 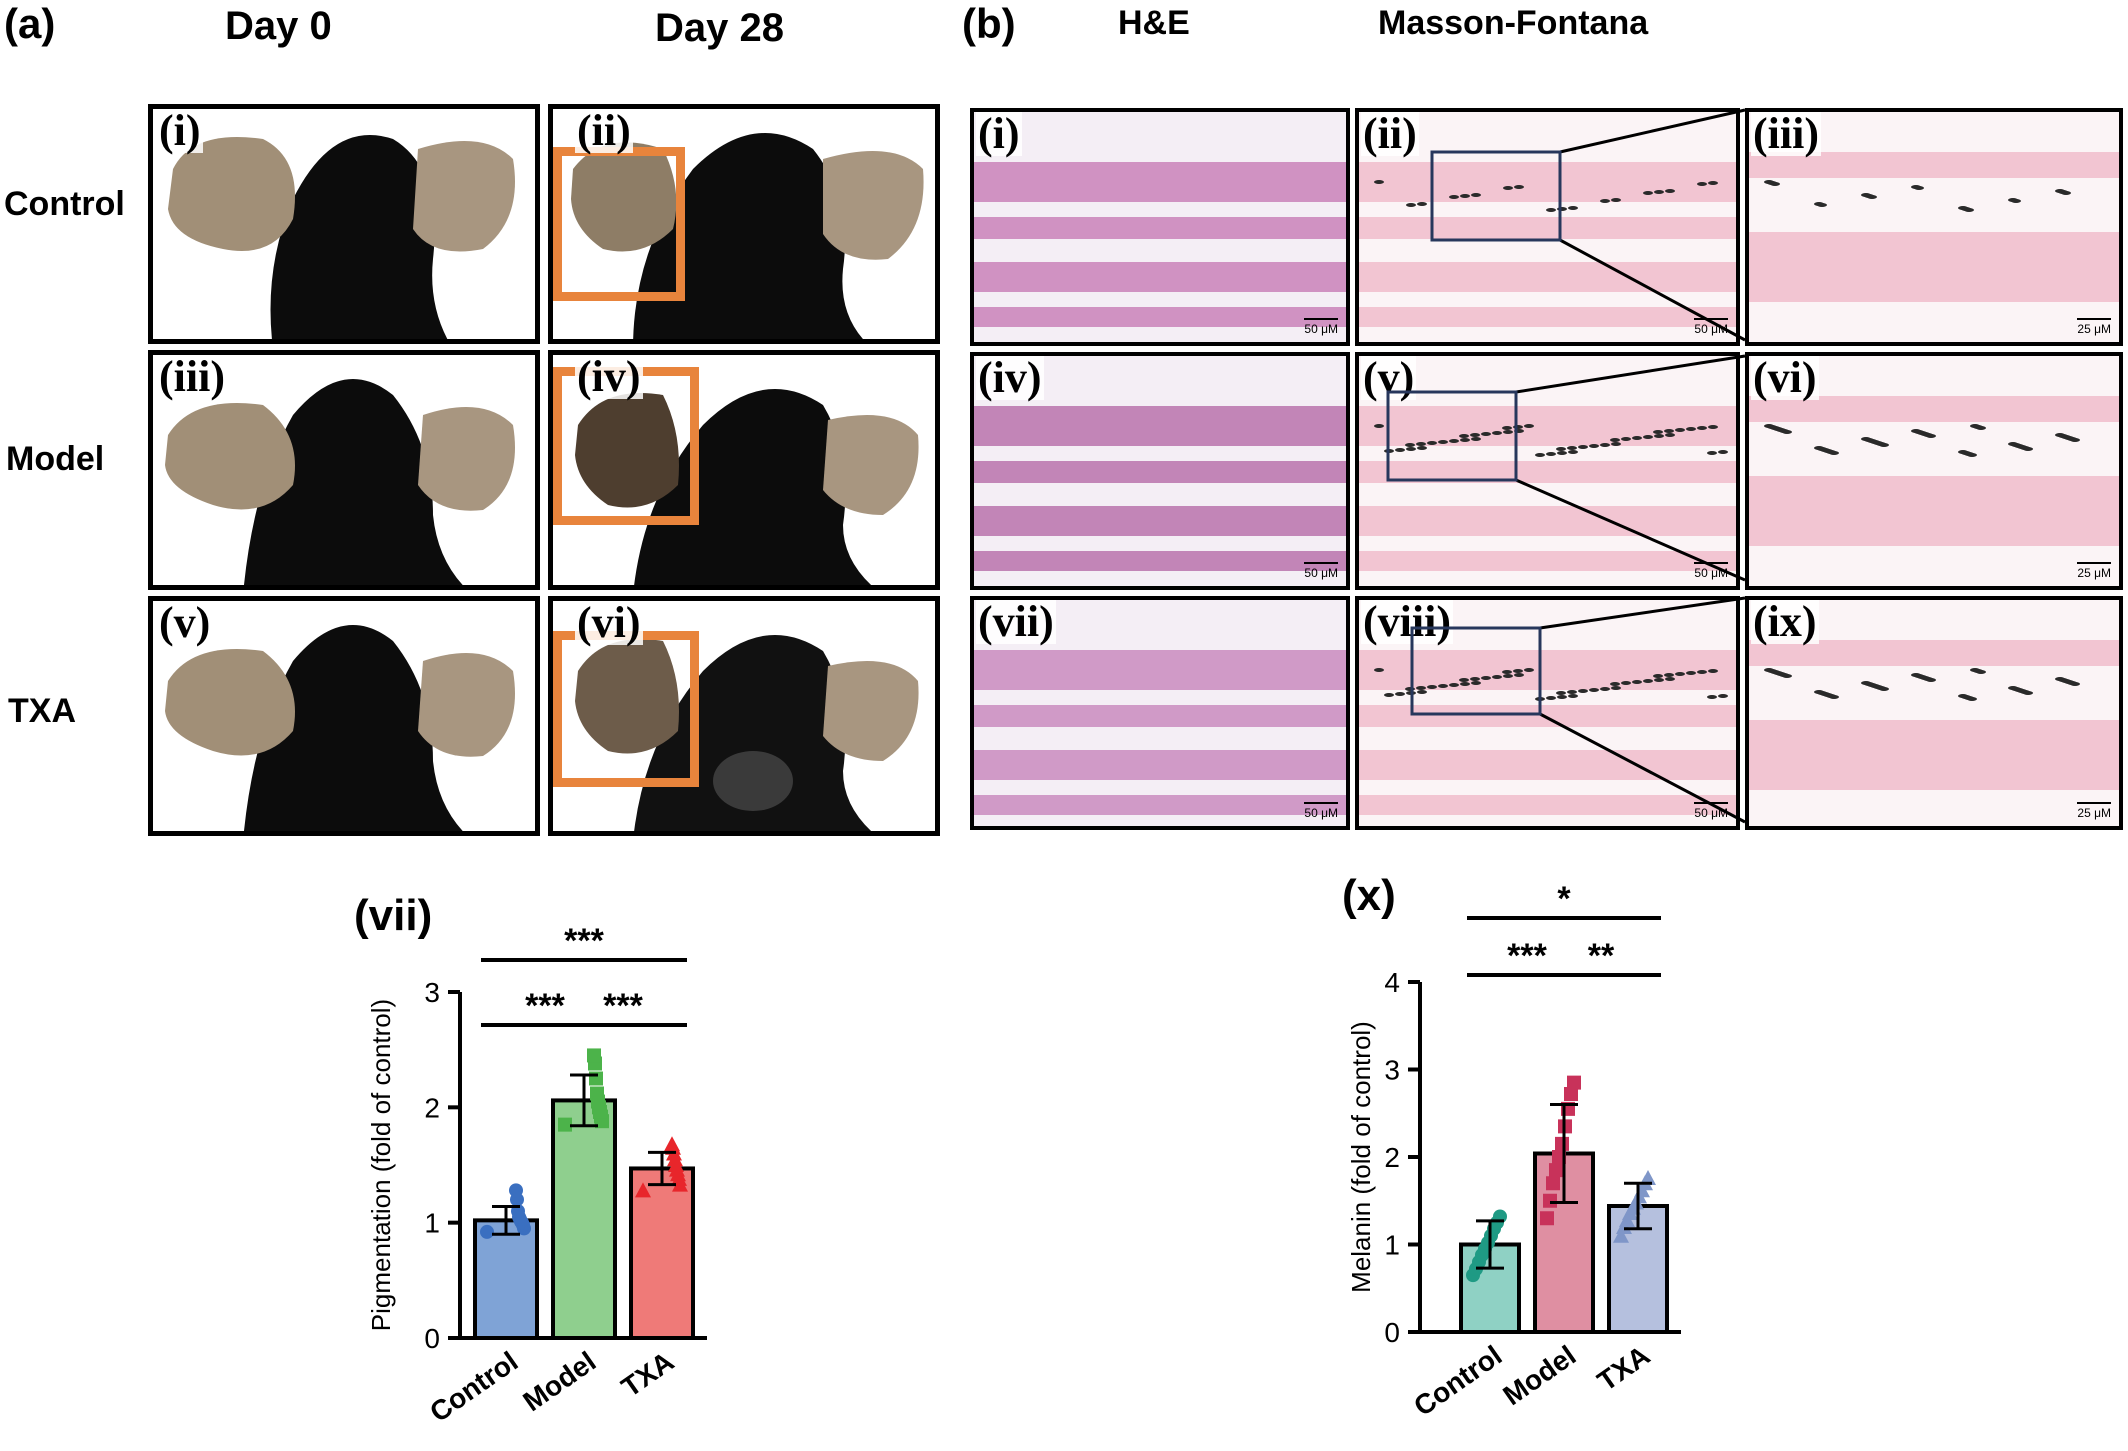 What do you see at coordinates (1785, 621) in the screenshot?
I see `image-label: (ix)` at bounding box center [1785, 621].